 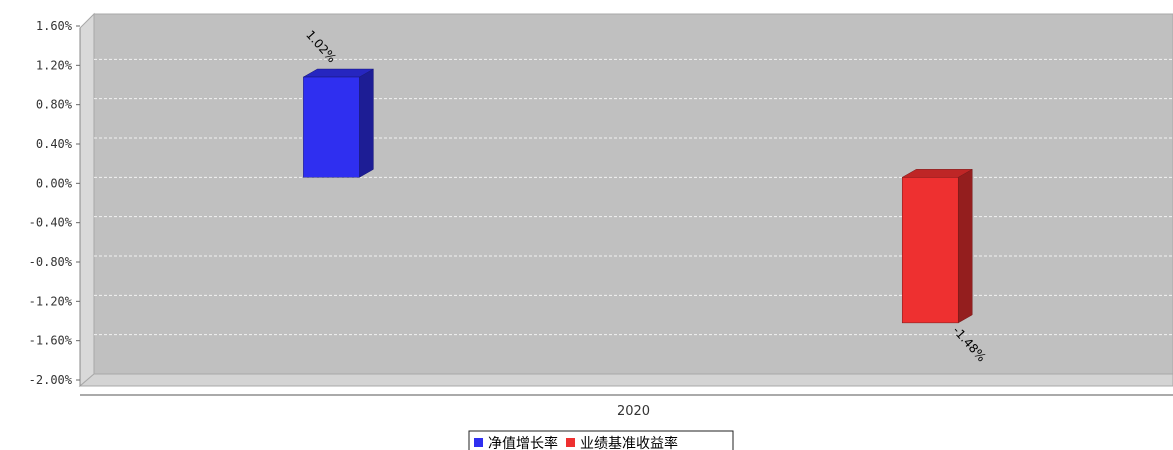 What do you see at coordinates (633, 411) in the screenshot?
I see `x-category-label: 2020` at bounding box center [633, 411].